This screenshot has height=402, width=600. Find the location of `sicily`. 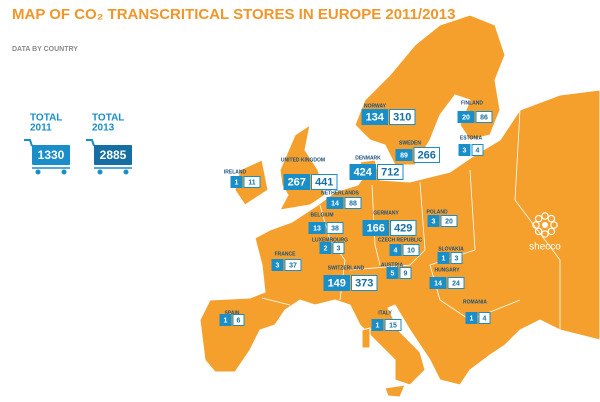

sicily is located at coordinates (395, 391).